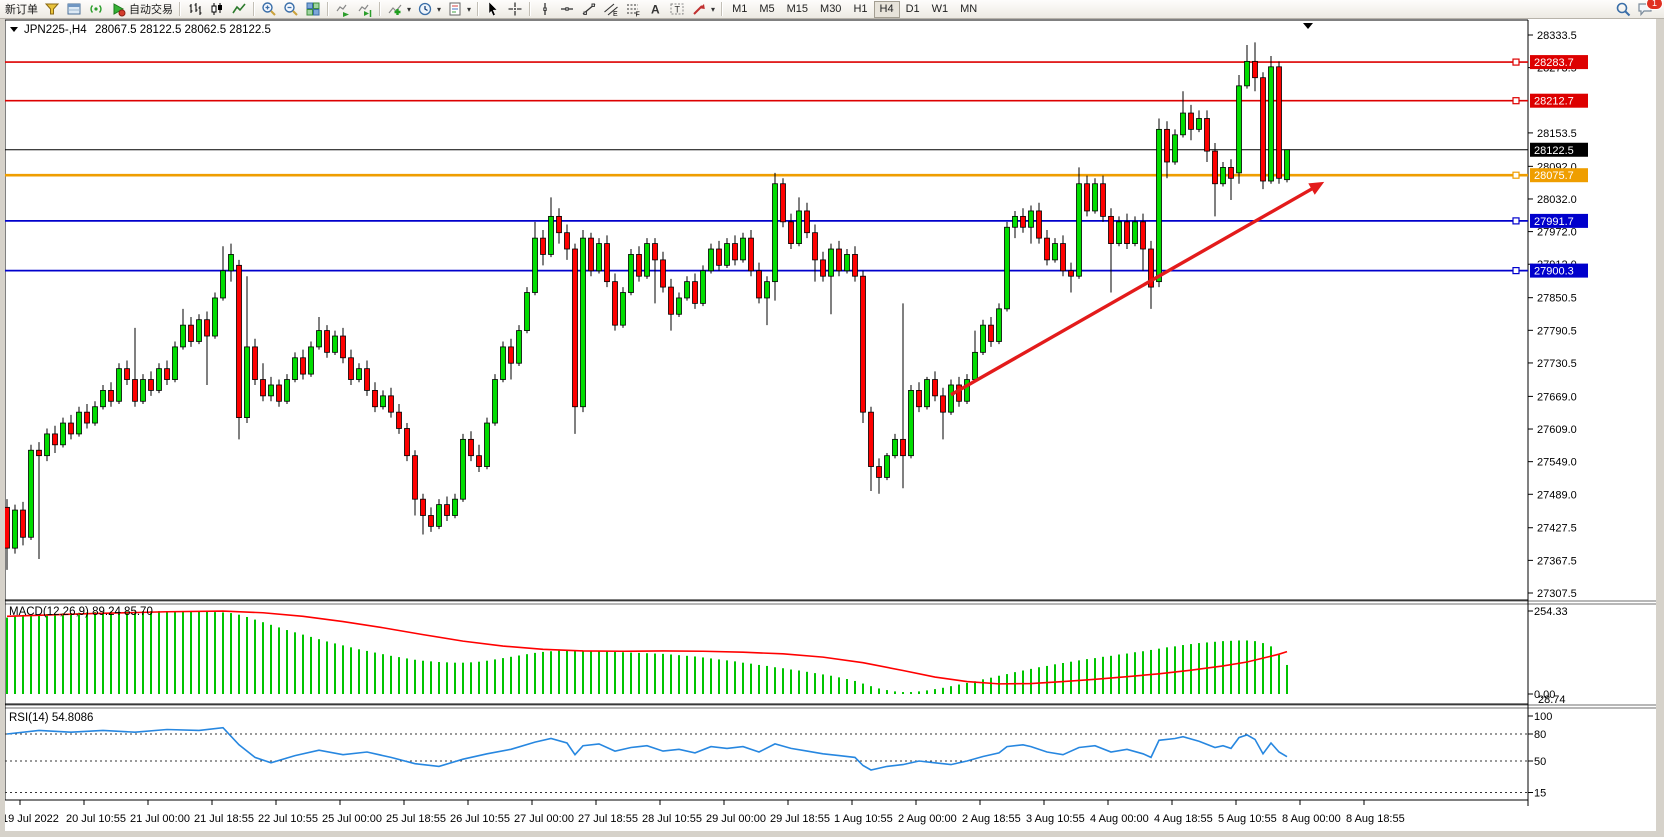 The image size is (1664, 837). What do you see at coordinates (515, 9) in the screenshot?
I see `crosshair-icon` at bounding box center [515, 9].